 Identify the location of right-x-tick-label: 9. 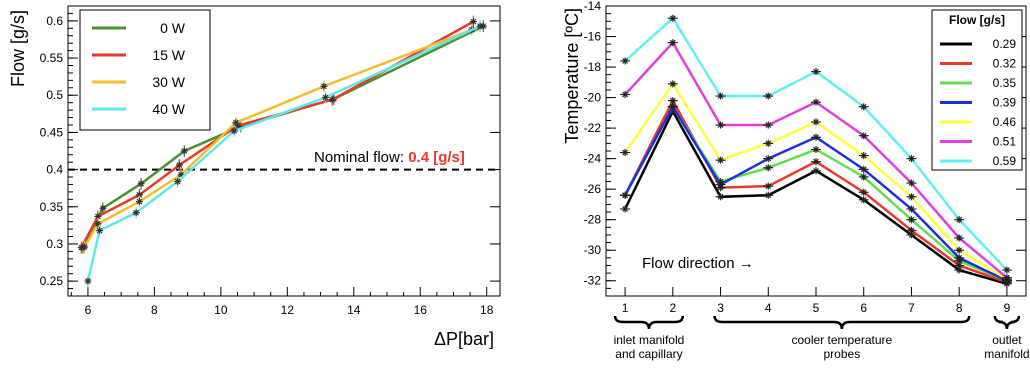
(1007, 308).